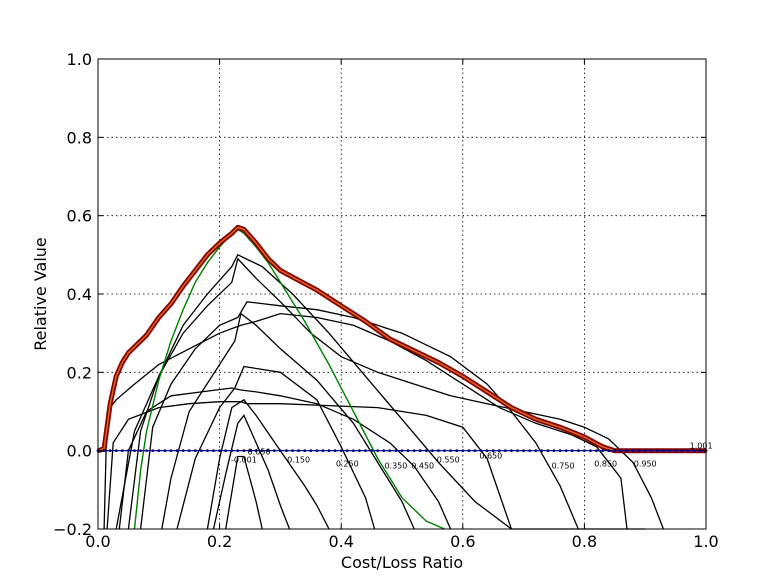  Describe the element at coordinates (298, 459) in the screenshot. I see `curve-label: 0.150` at that location.